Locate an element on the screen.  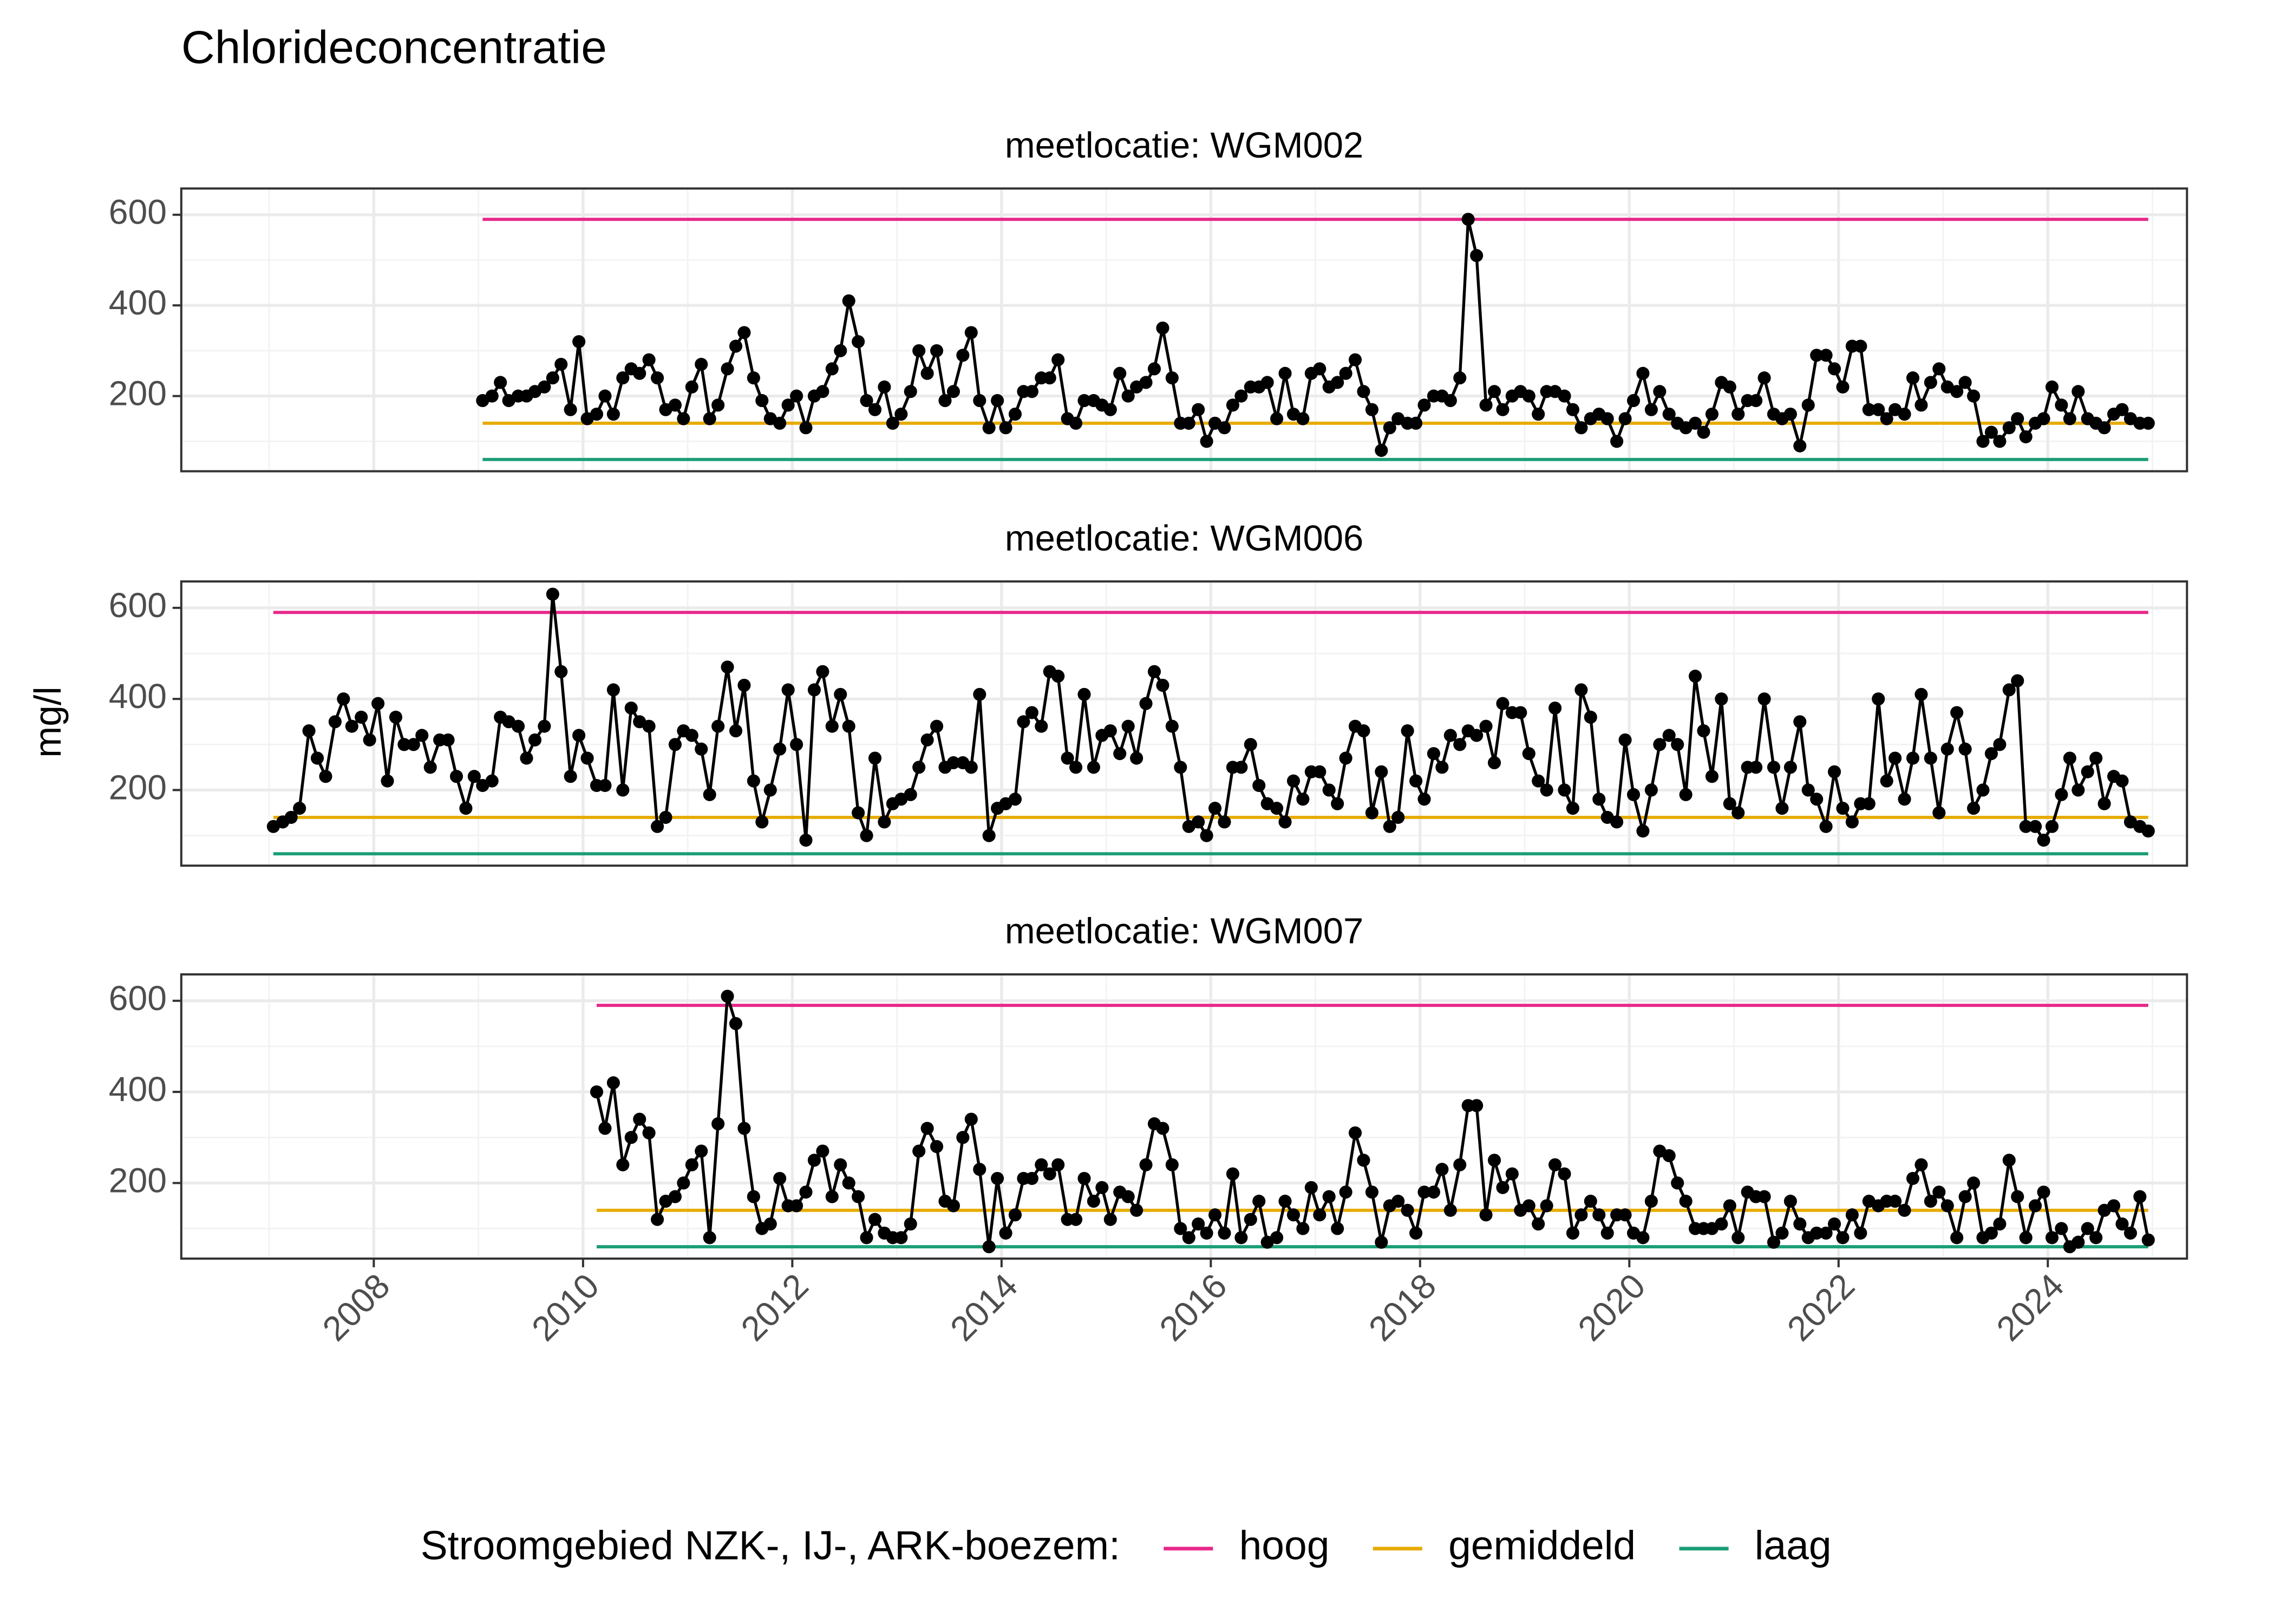
x-tick-label: 2020 is located at coordinates (1612, 1307).